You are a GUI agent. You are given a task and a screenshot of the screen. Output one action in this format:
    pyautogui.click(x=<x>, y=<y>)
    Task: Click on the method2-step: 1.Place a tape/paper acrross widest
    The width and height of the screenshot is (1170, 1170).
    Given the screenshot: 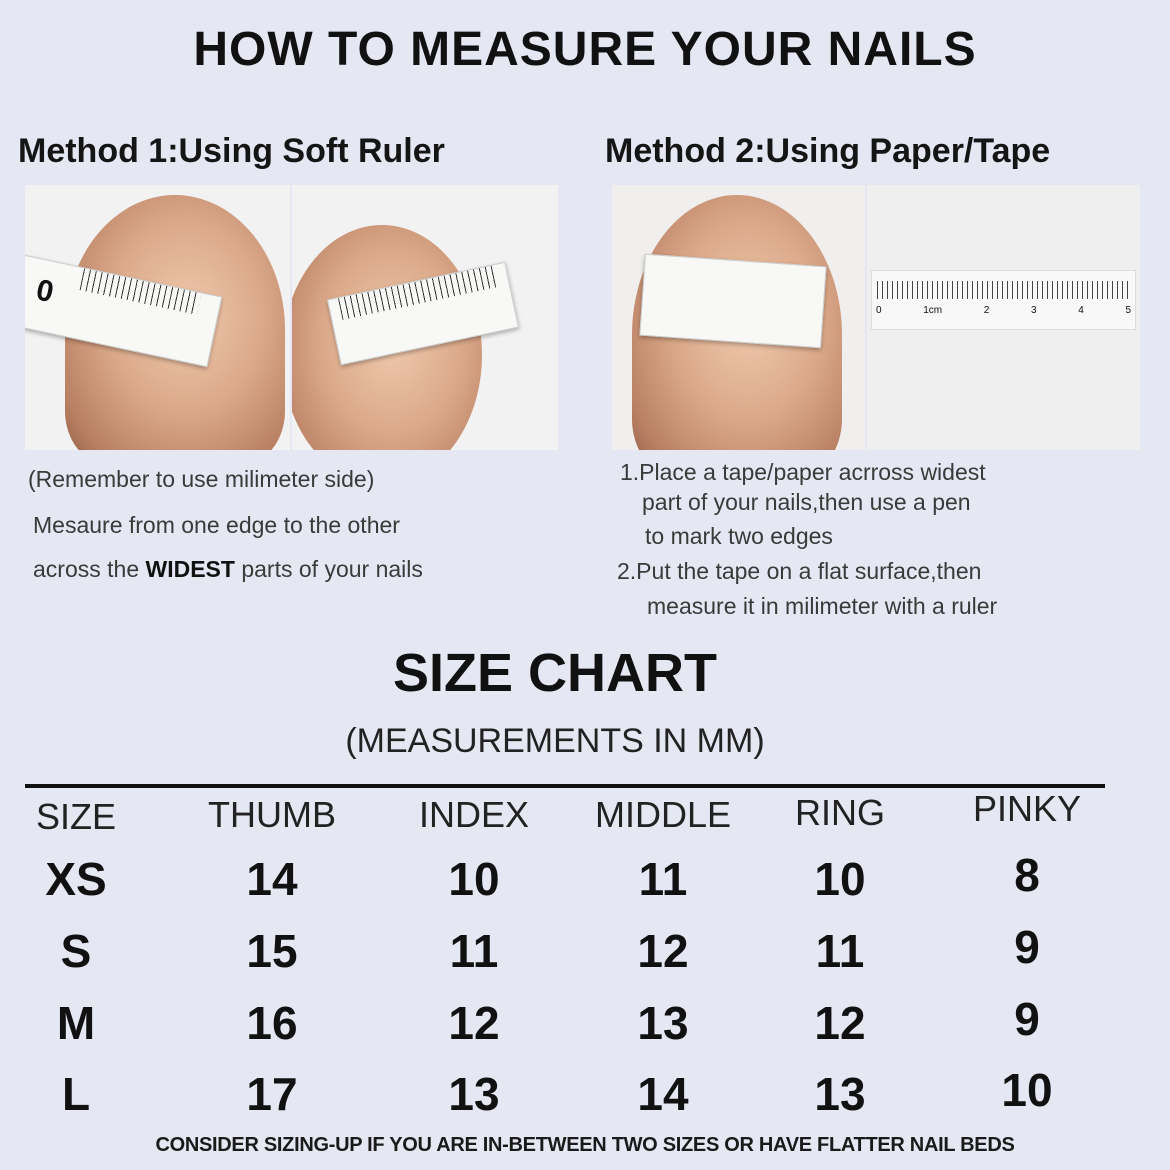 What is the action you would take?
    pyautogui.click(x=803, y=472)
    